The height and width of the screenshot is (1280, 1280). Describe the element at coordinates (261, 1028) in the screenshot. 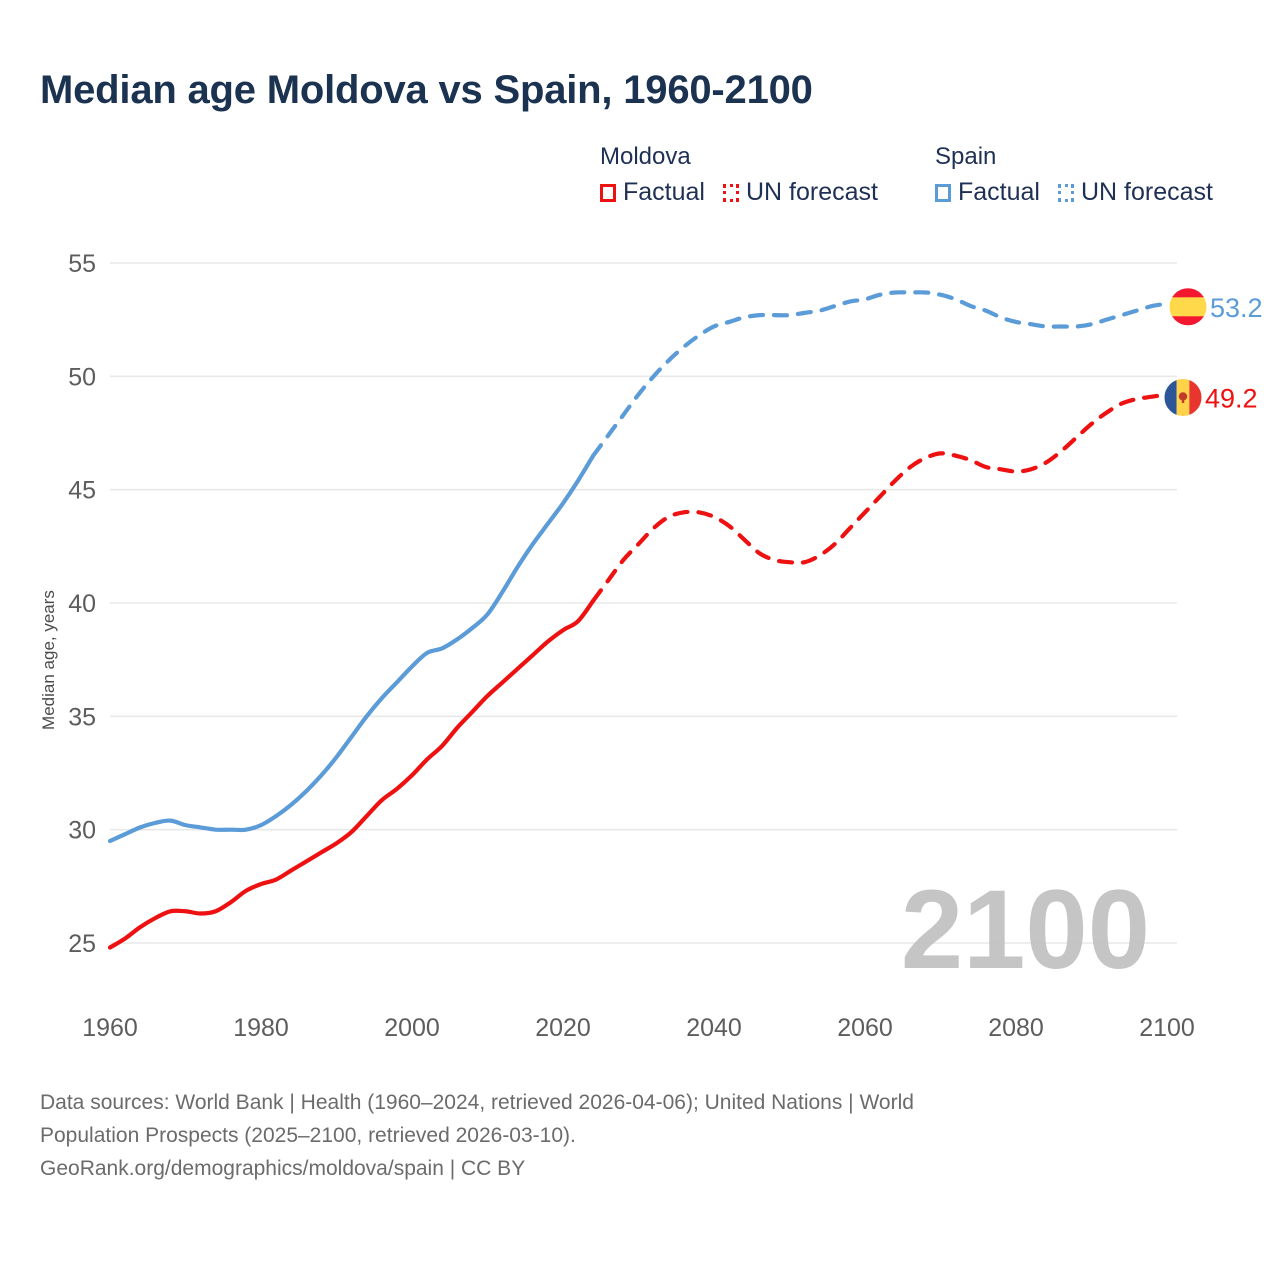

I see `x-tick-label: 1980` at that location.